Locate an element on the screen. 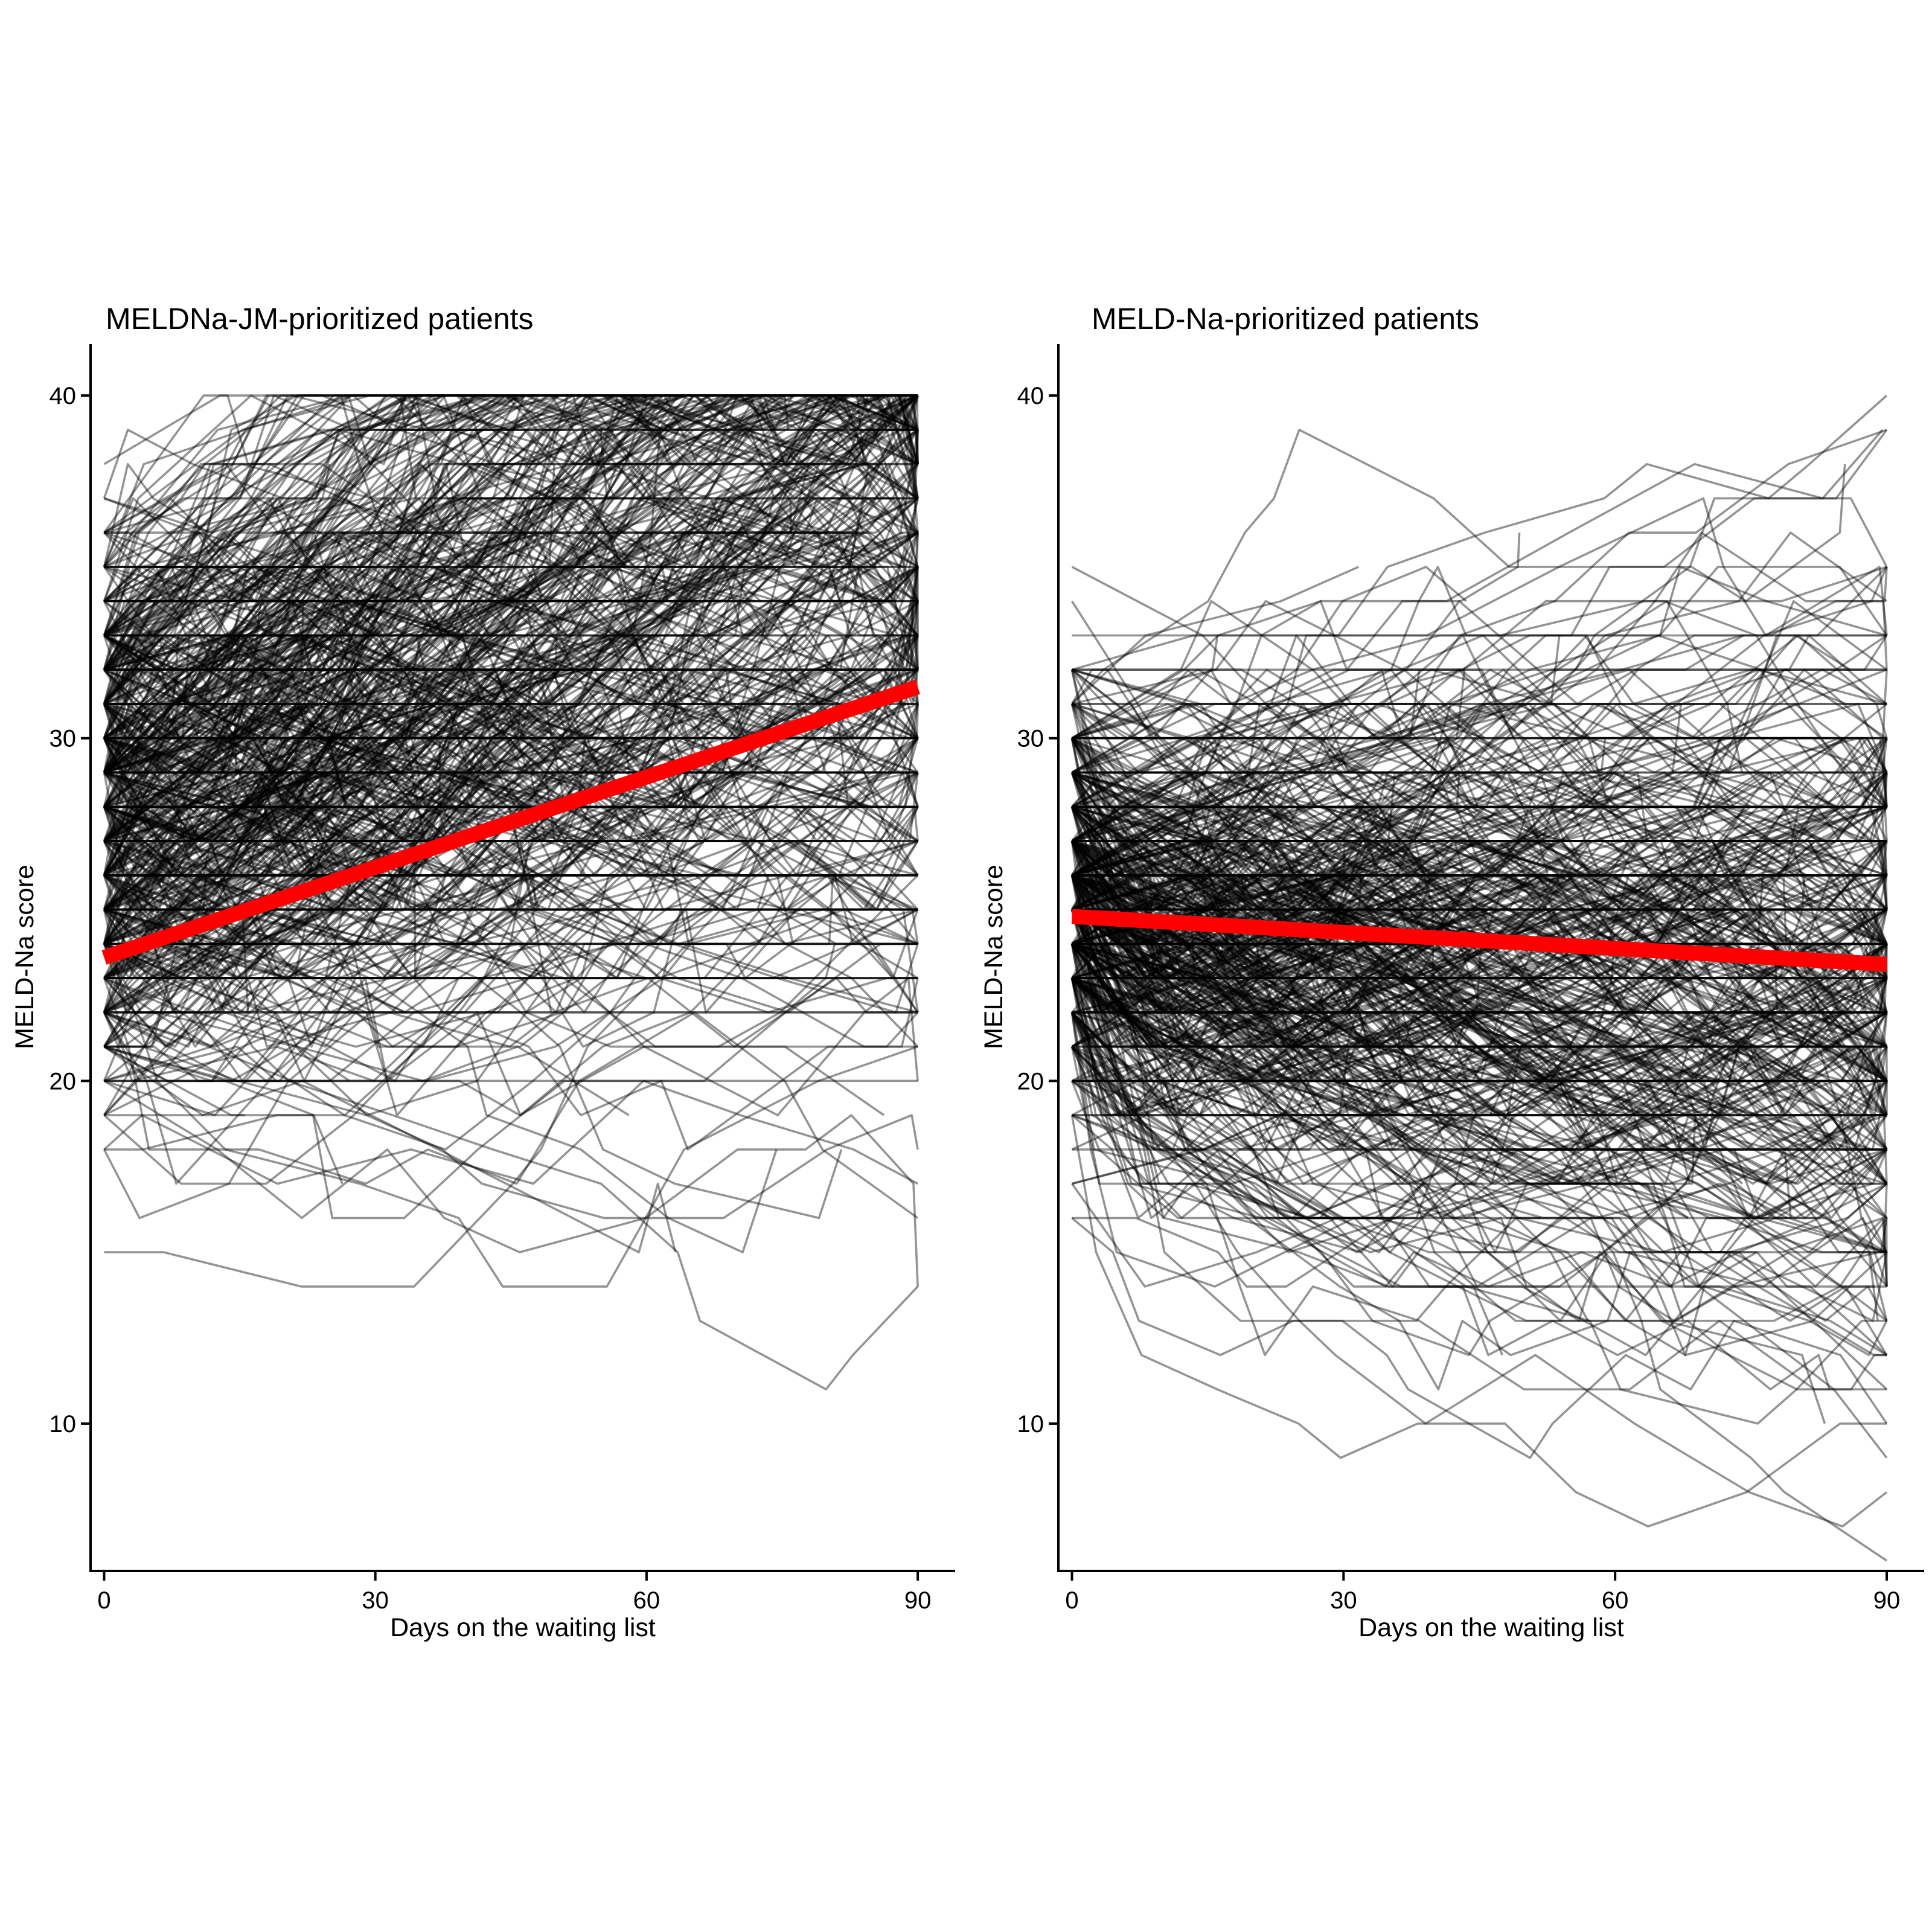 This screenshot has height=1932, width=1932. right-x-tick-label: 60 is located at coordinates (1615, 1601).